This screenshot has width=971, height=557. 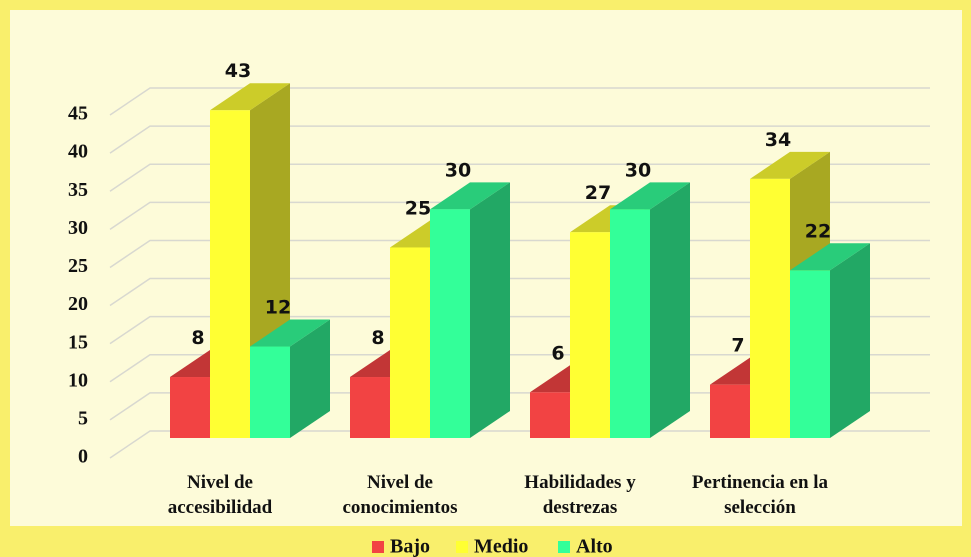 What do you see at coordinates (400, 495) in the screenshot?
I see `x-tick-label: Nivel de conocimientos` at bounding box center [400, 495].